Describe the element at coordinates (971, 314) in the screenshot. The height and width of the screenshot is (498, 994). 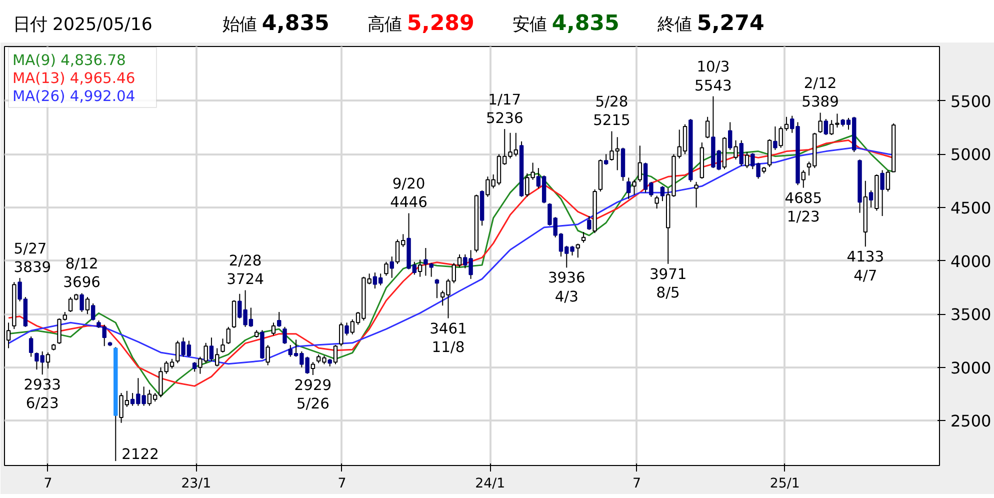
I see `y-tick-label: 3500` at that location.